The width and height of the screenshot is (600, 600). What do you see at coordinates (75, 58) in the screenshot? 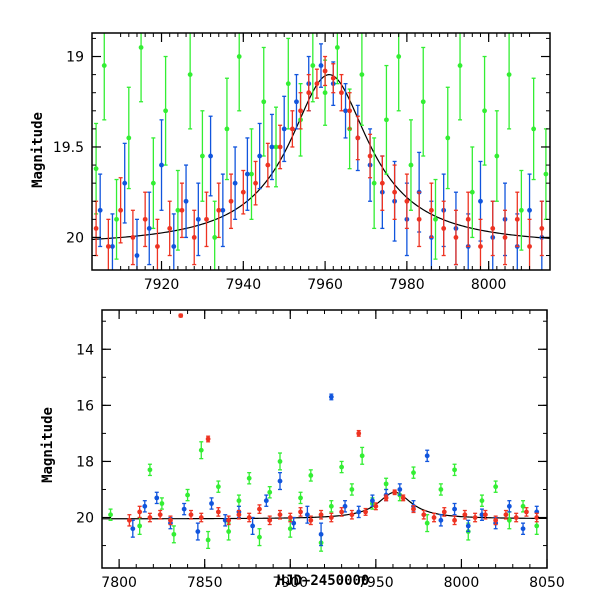
I see `y-tick-label: 19` at bounding box center [75, 58].